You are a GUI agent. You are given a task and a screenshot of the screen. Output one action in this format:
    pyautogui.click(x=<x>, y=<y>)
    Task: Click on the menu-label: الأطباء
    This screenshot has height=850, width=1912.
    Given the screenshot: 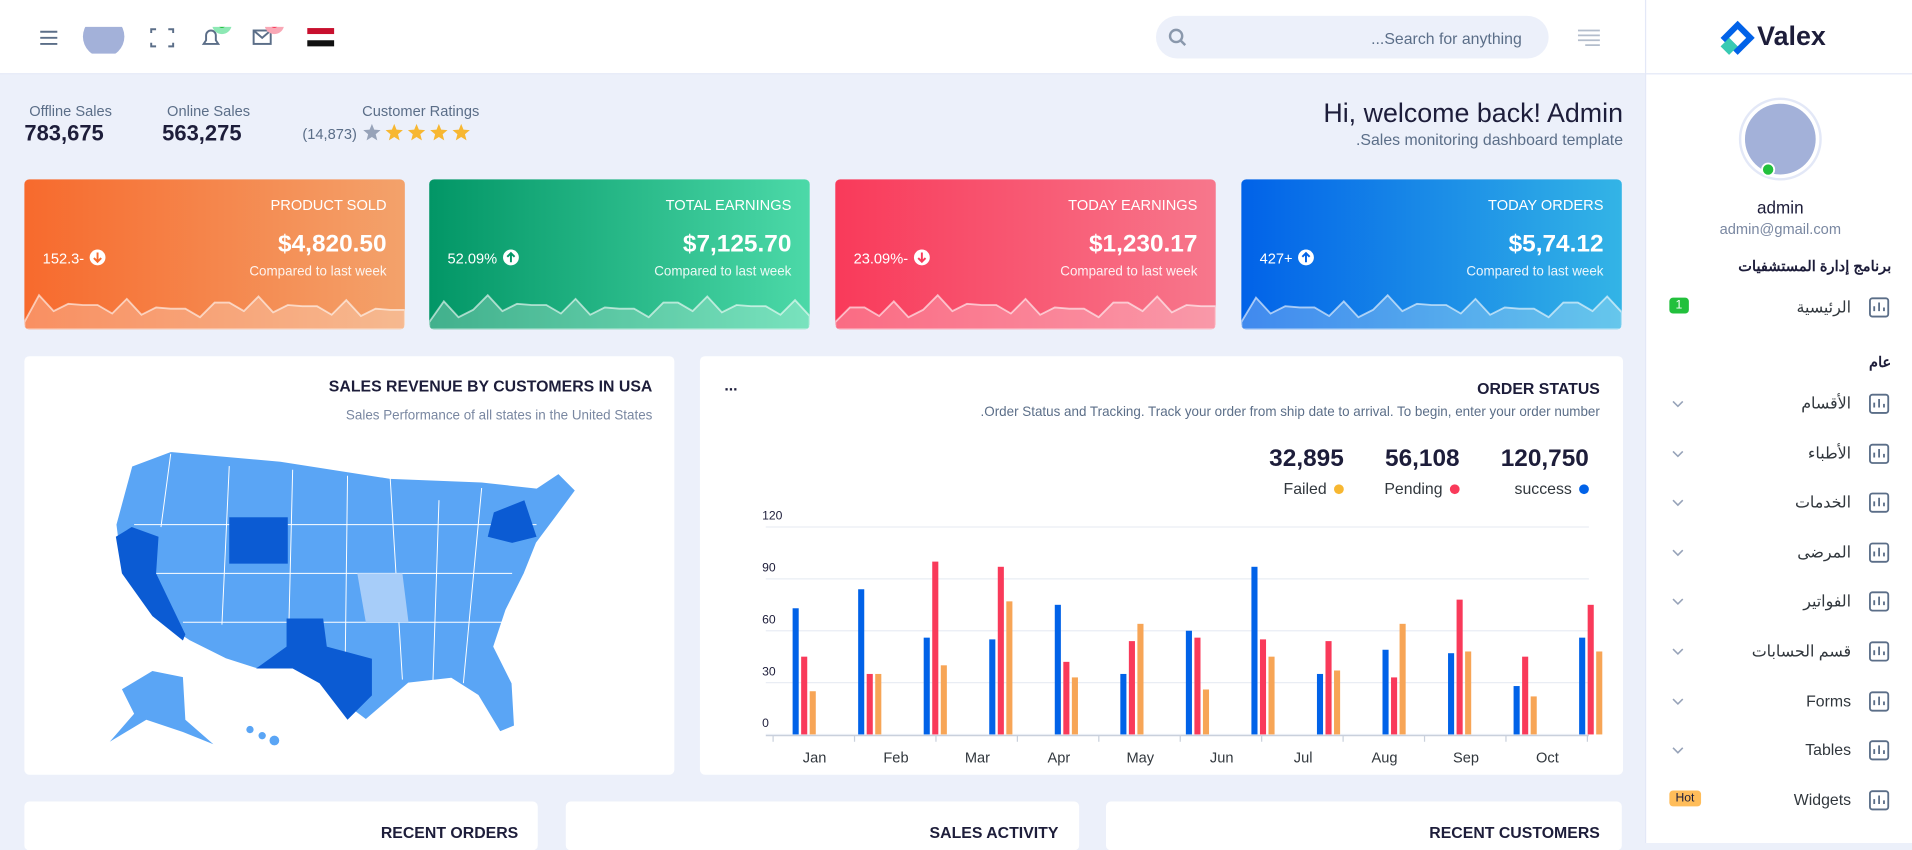 What is the action you would take?
    pyautogui.click(x=1829, y=452)
    